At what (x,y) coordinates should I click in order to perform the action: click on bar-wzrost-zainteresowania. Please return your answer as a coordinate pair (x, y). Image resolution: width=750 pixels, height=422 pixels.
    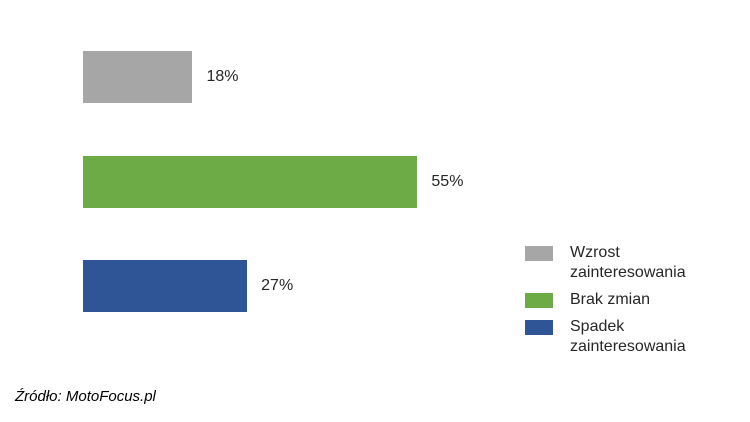
    Looking at the image, I should click on (138, 77).